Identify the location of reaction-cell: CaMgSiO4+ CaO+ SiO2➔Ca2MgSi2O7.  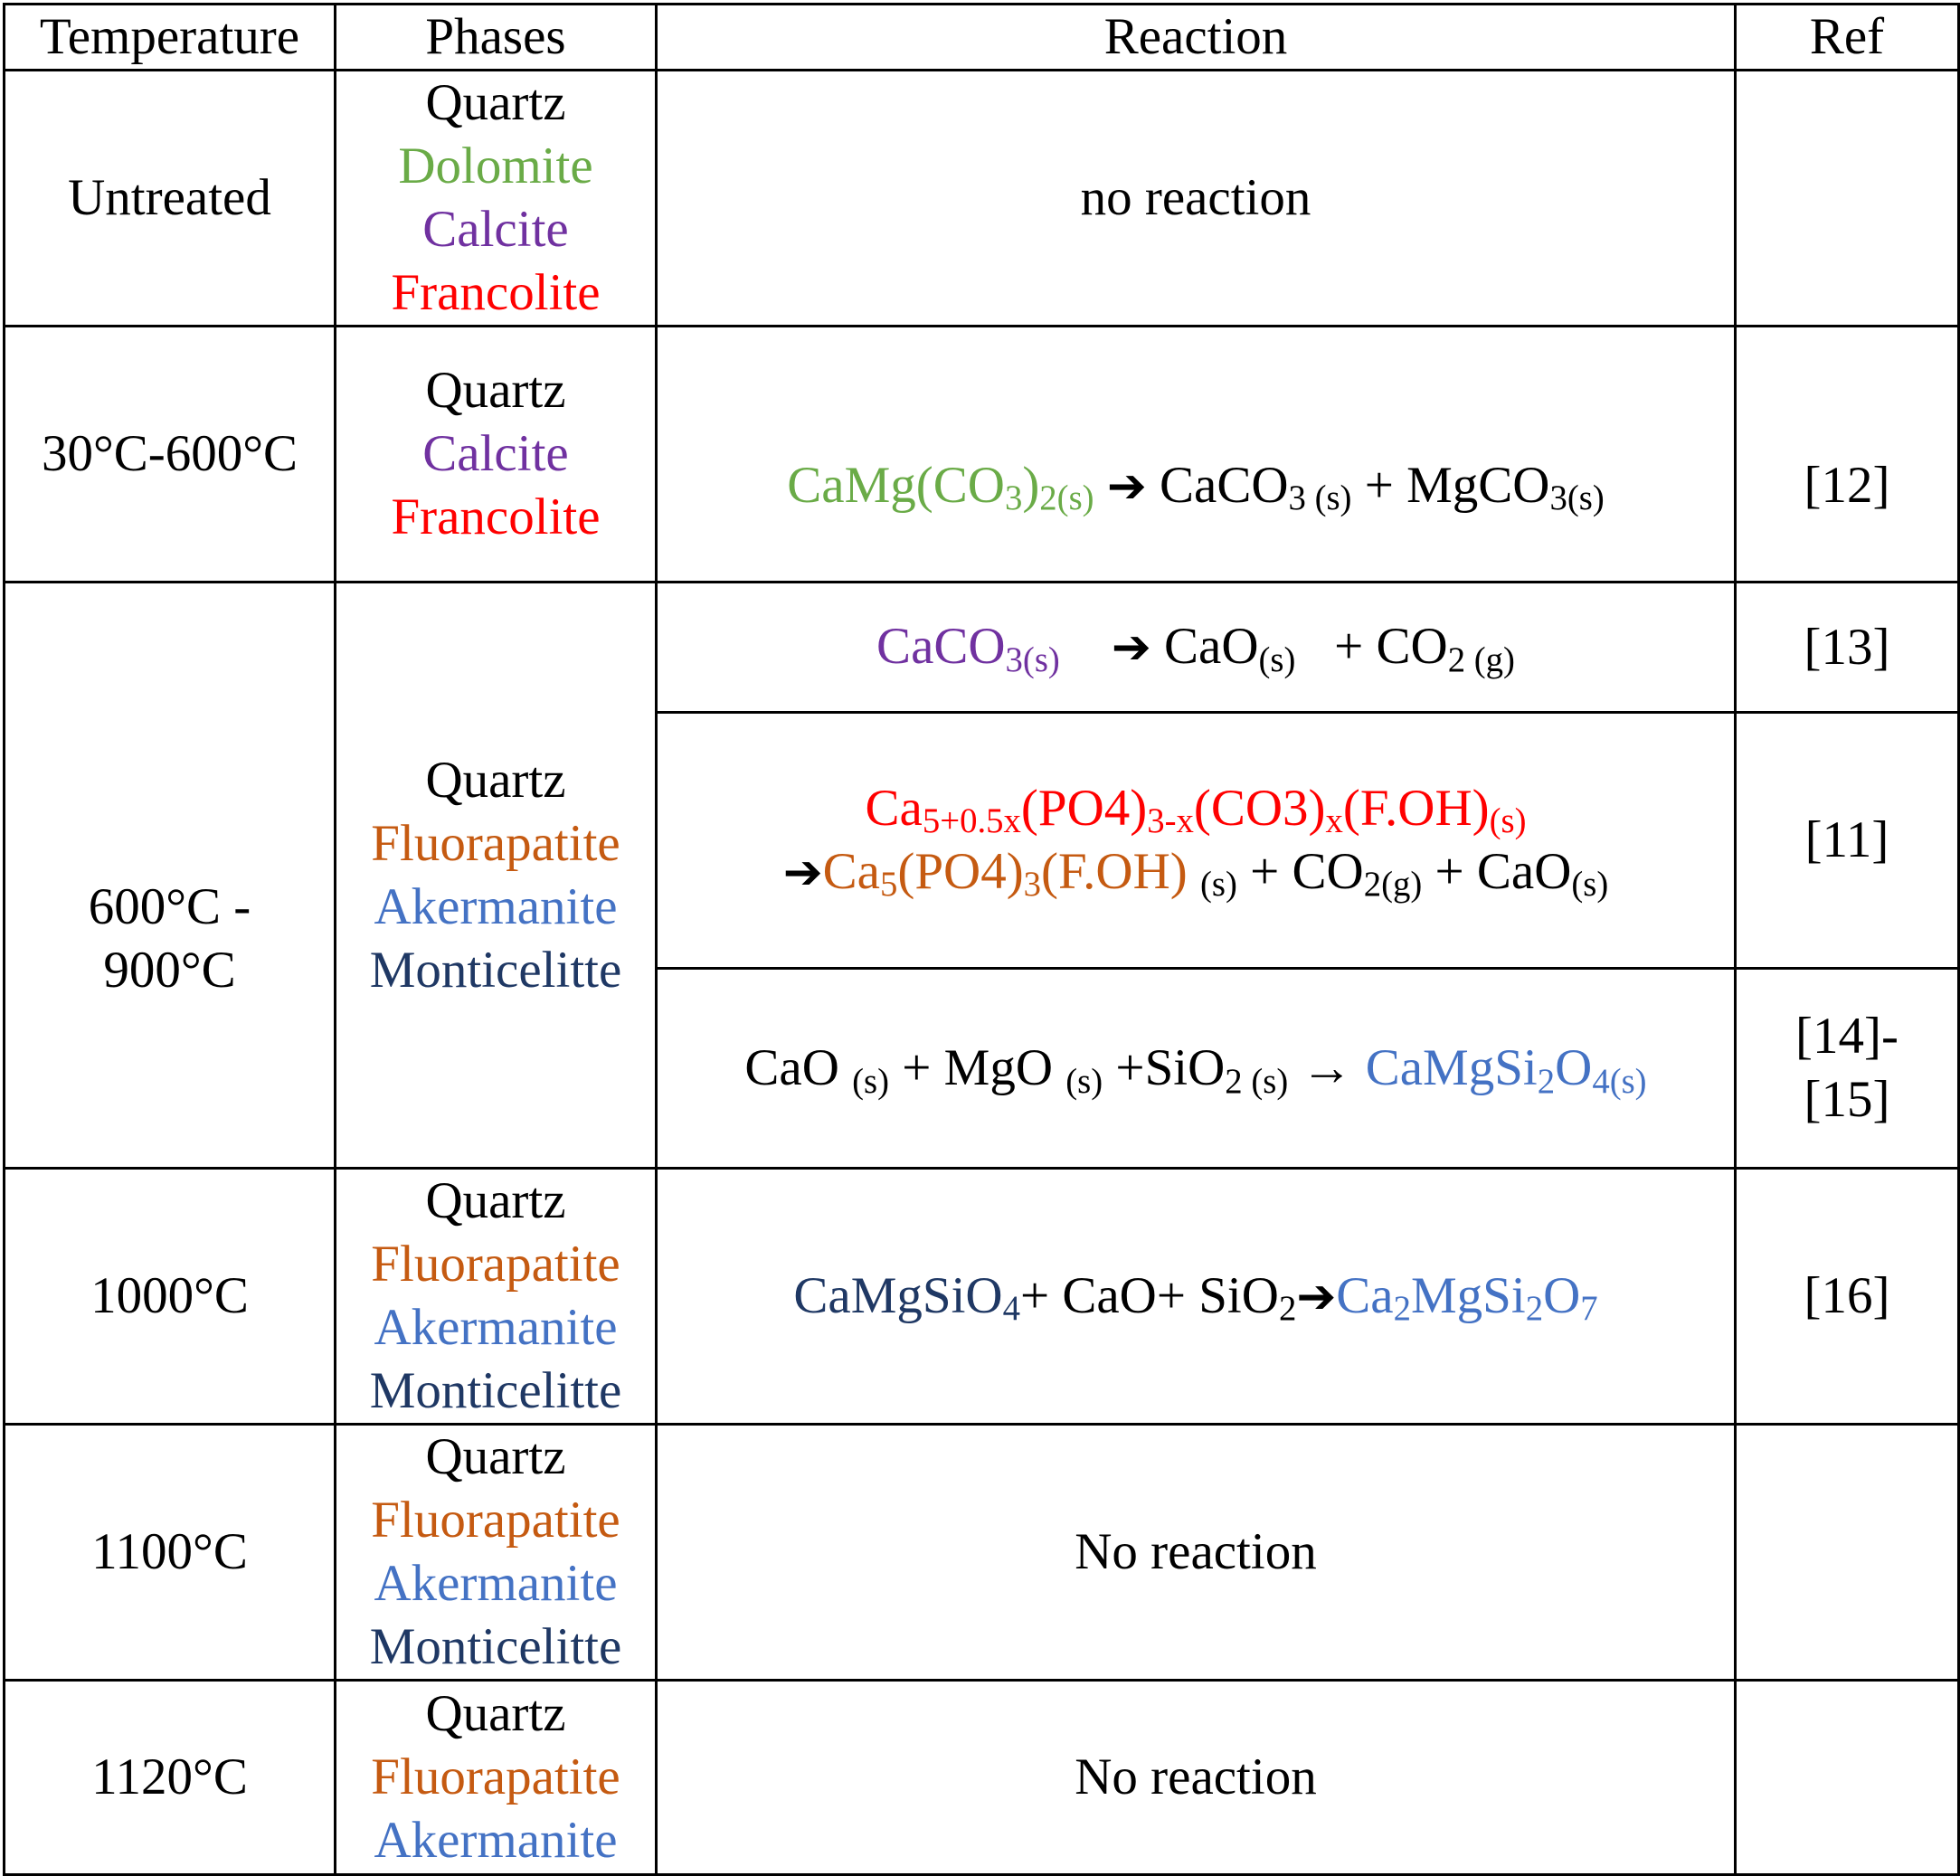
(1196, 1296).